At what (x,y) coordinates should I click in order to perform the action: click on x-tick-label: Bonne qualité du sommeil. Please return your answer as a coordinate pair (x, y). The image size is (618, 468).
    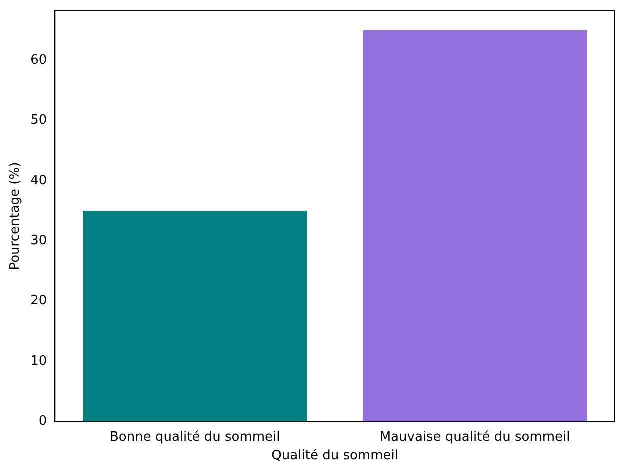
    Looking at the image, I should click on (195, 437).